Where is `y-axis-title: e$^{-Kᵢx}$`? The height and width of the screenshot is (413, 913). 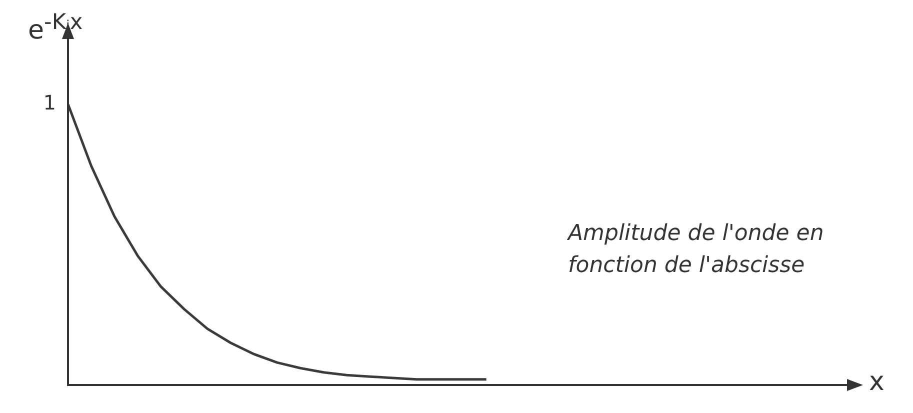 y-axis-title: e$^{-Kᵢx}$ is located at coordinates (55, 28).